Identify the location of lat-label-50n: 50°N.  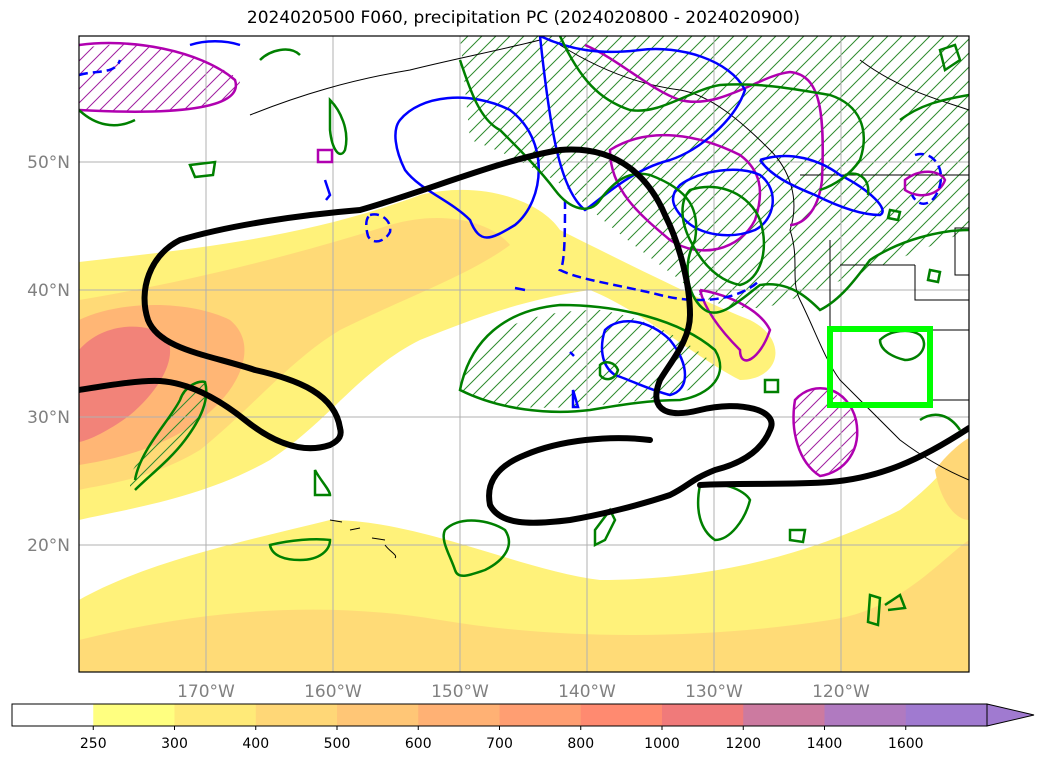
(48, 163).